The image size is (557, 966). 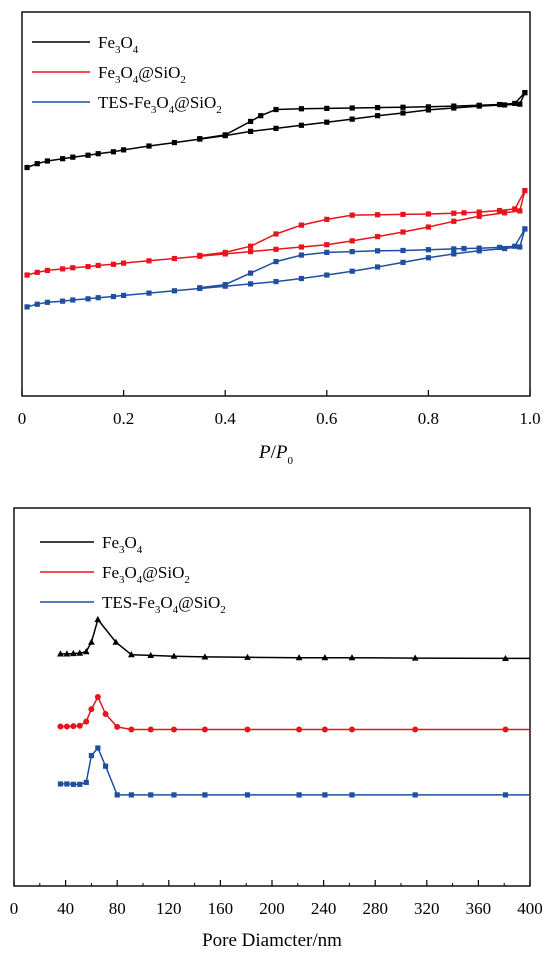 What do you see at coordinates (375, 908) in the screenshot?
I see `x-tick-label: 280` at bounding box center [375, 908].